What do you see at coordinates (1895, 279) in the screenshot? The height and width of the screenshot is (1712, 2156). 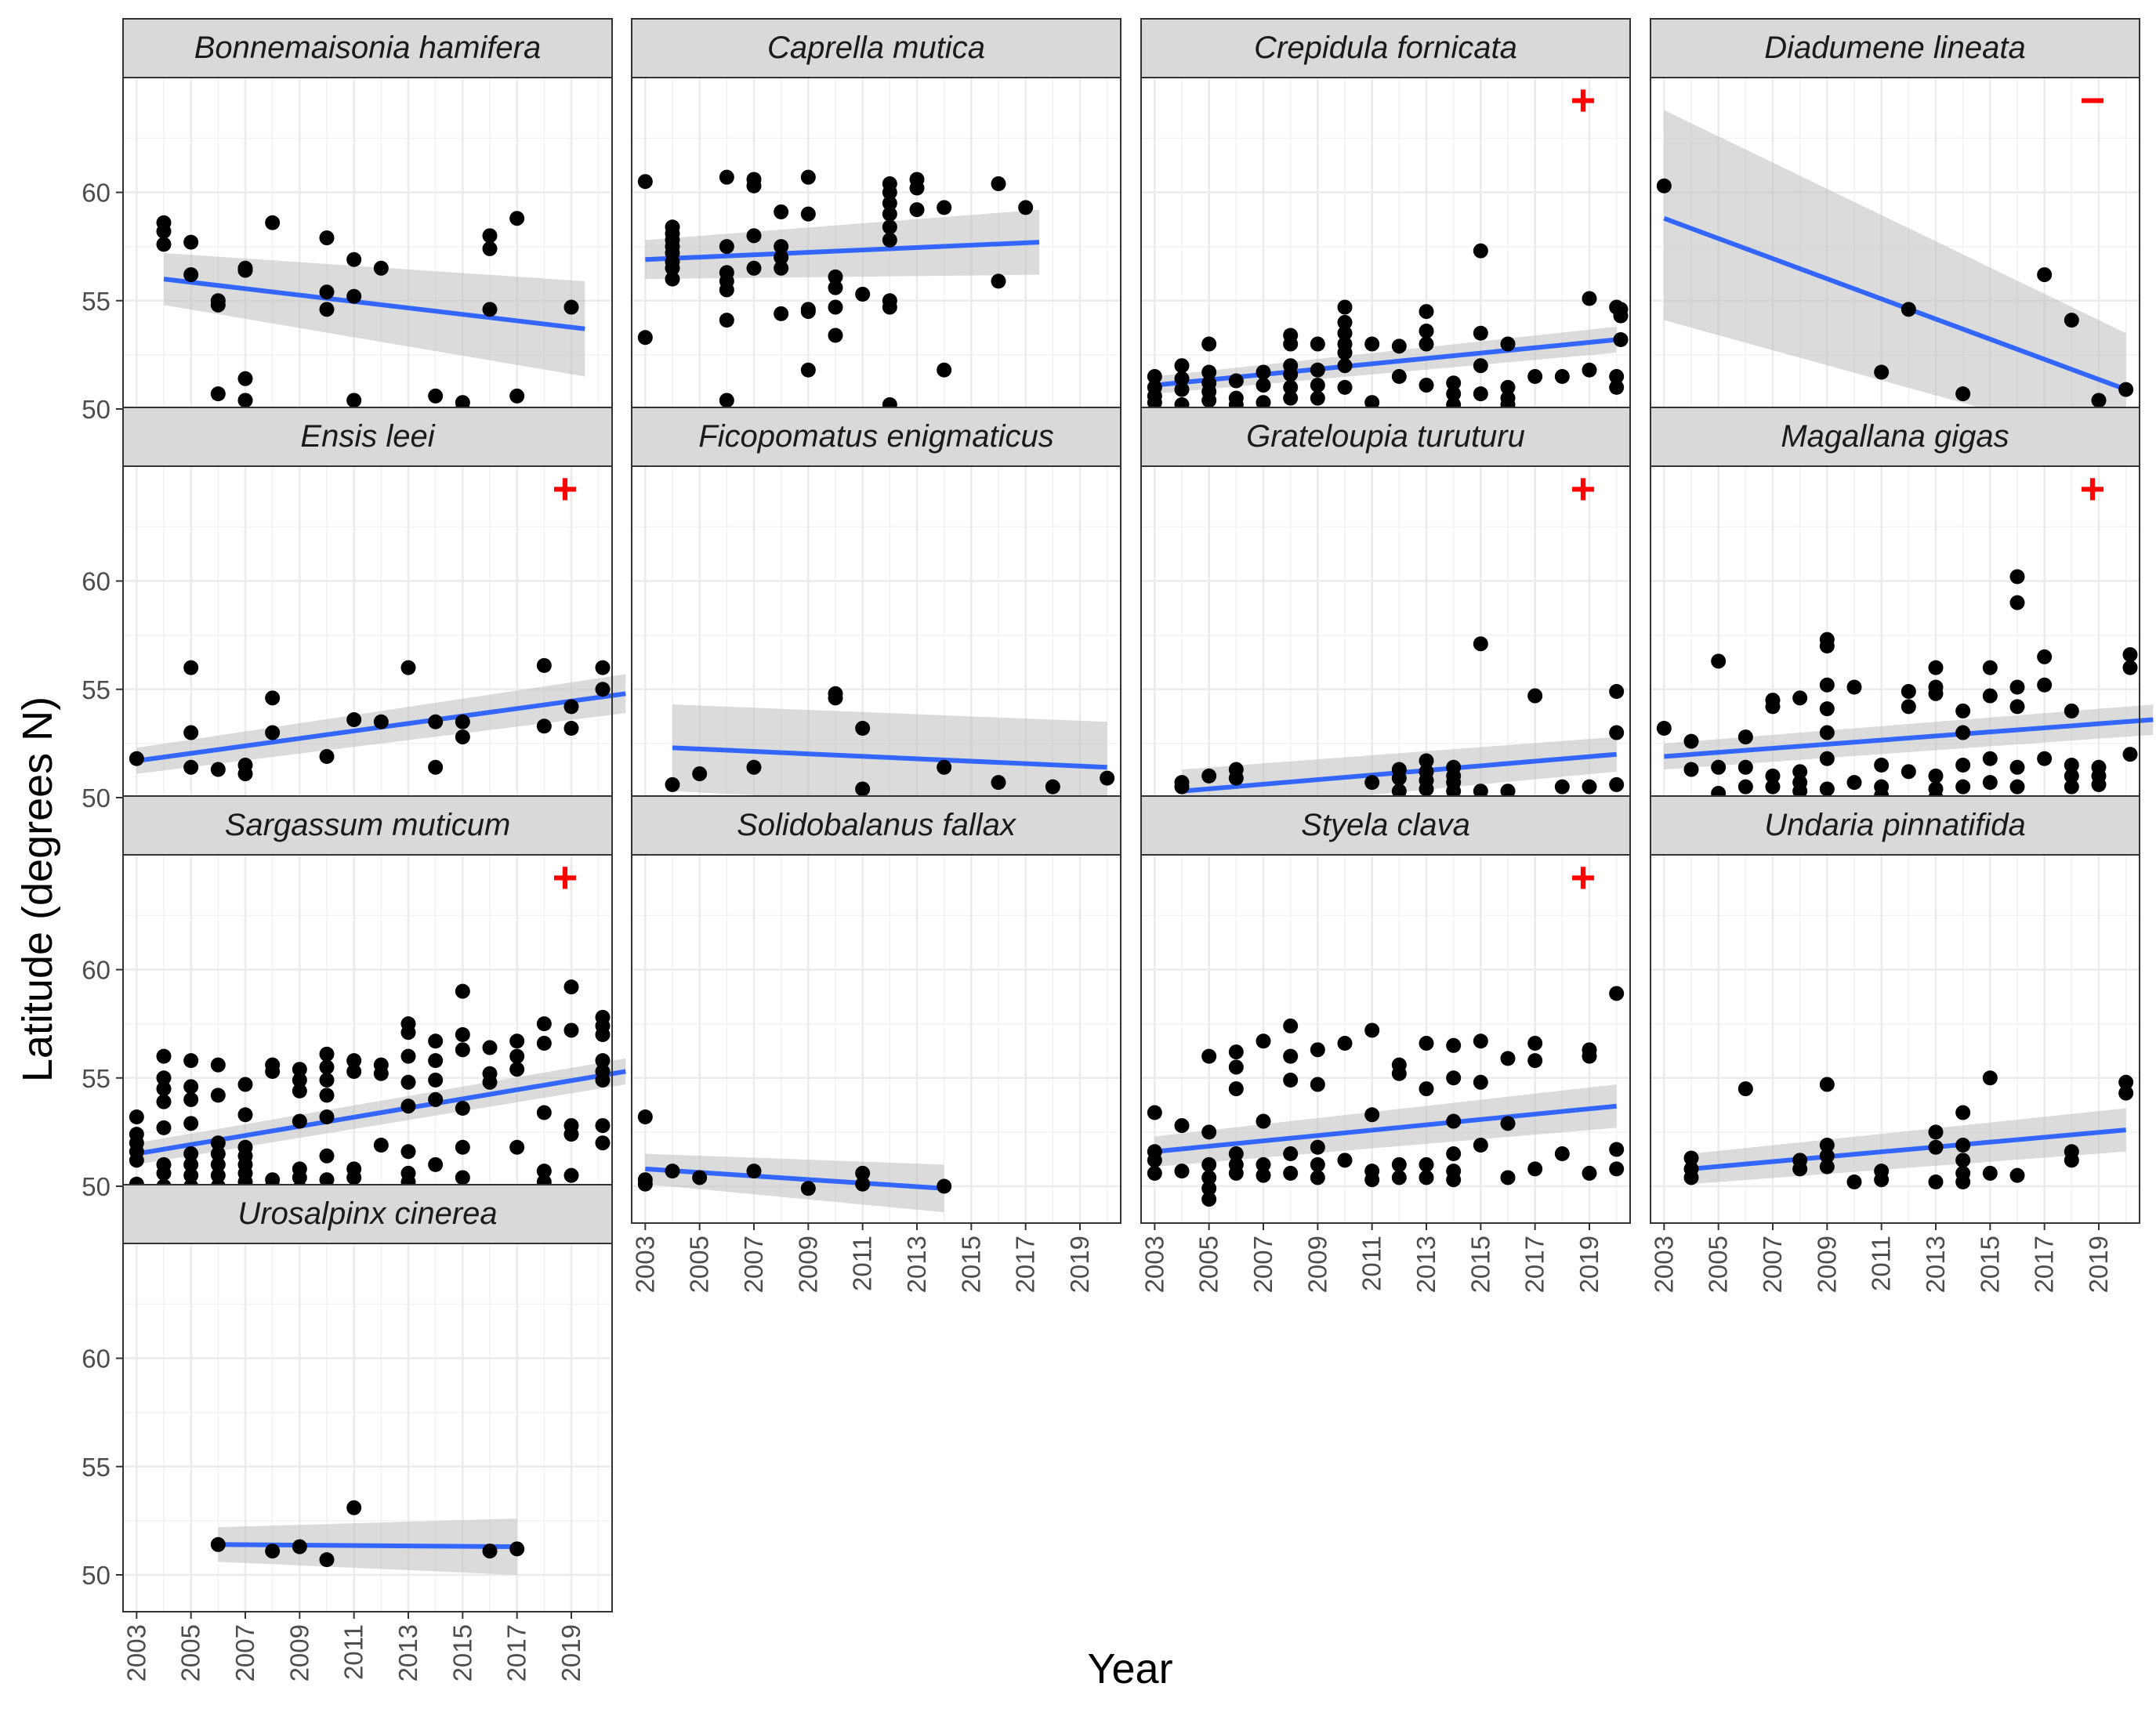 I see `confidence-band` at bounding box center [1895, 279].